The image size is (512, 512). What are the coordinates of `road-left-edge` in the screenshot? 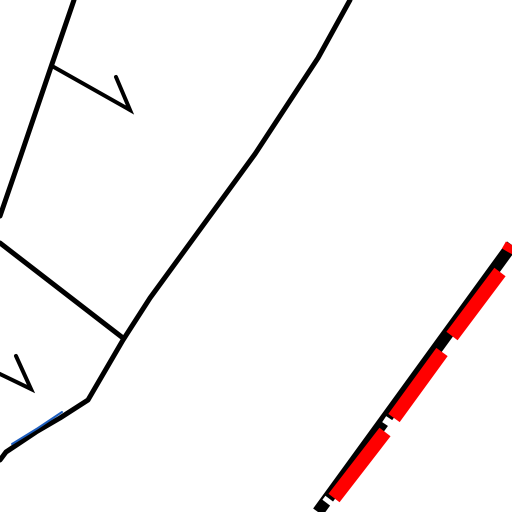 It's located at (38, 109).